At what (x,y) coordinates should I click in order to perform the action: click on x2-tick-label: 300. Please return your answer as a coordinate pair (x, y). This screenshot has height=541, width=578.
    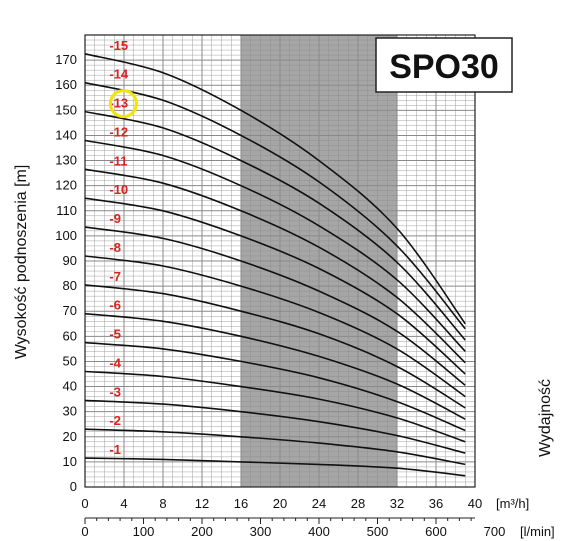
    Looking at the image, I should click on (261, 531).